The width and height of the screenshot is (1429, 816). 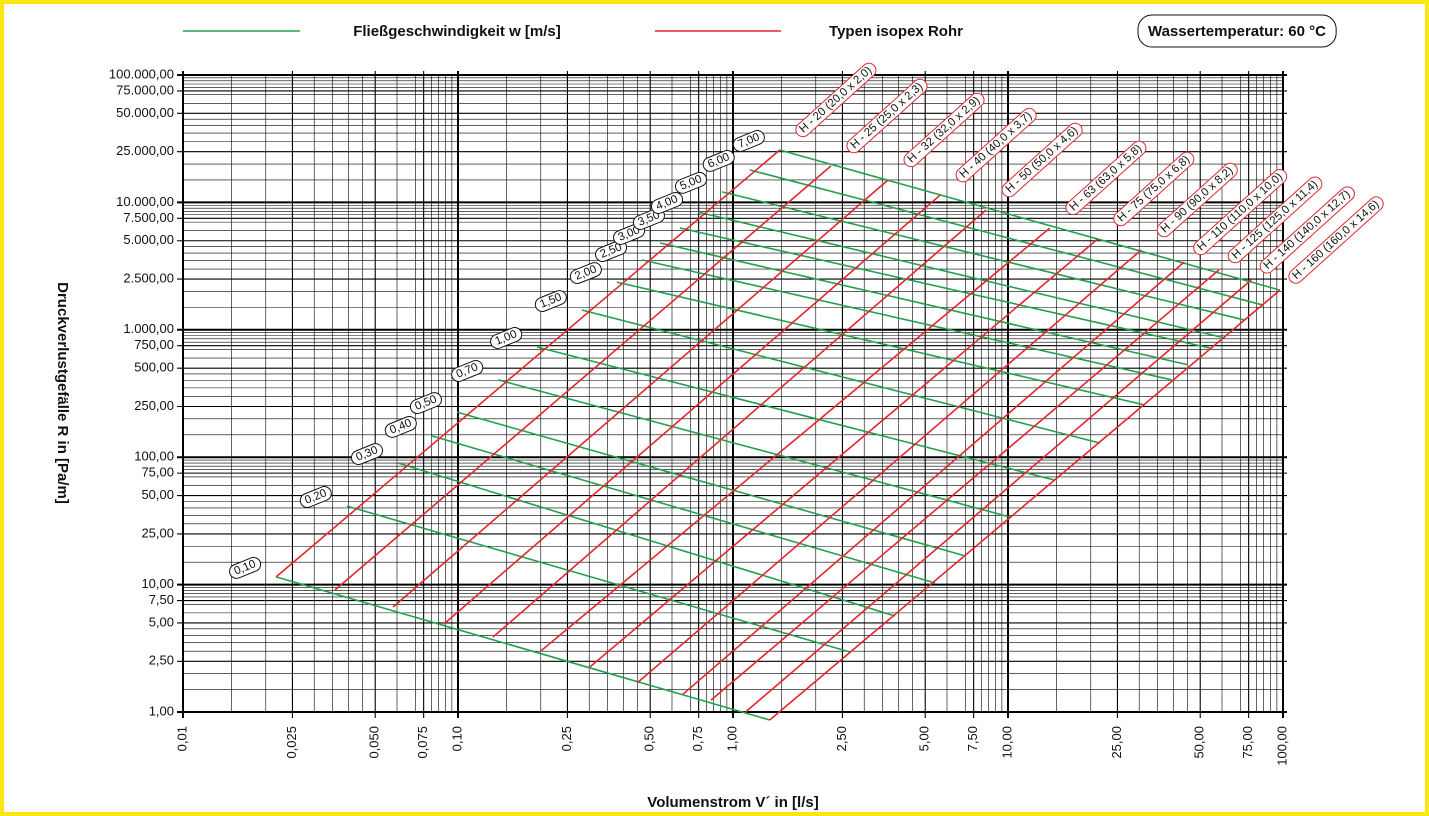 I want to click on y-tick-label: 10.000,00, so click(x=145, y=201).